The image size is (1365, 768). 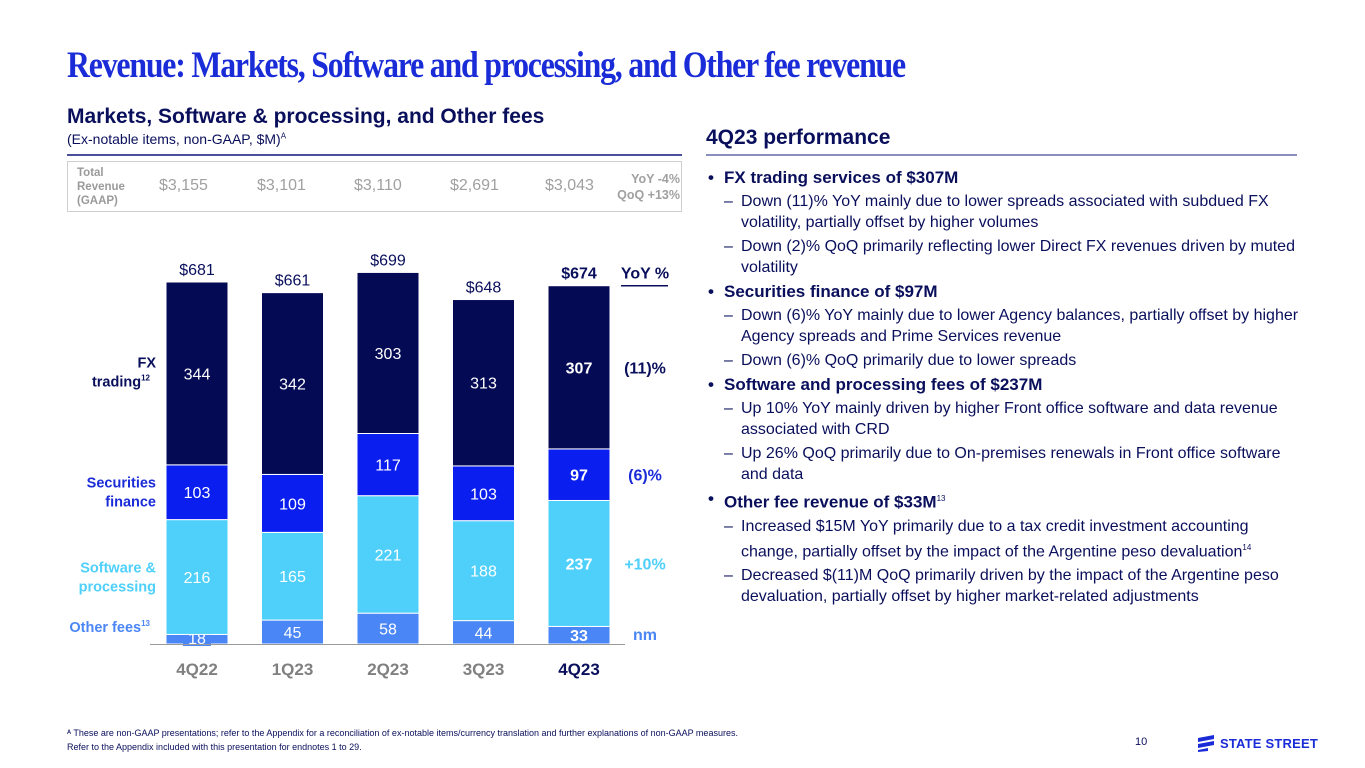 What do you see at coordinates (1006, 178) in the screenshot?
I see `bullet-heading: FX trading services of $307M` at bounding box center [1006, 178].